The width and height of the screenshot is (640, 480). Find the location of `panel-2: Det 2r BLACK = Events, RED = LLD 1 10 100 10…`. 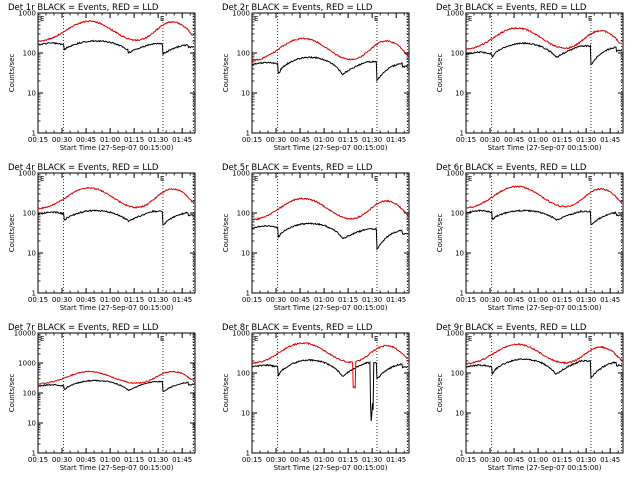

panel-2: Det 2r BLACK = Events, RED = LLD 1 10 100 10… is located at coordinates (316, 77).